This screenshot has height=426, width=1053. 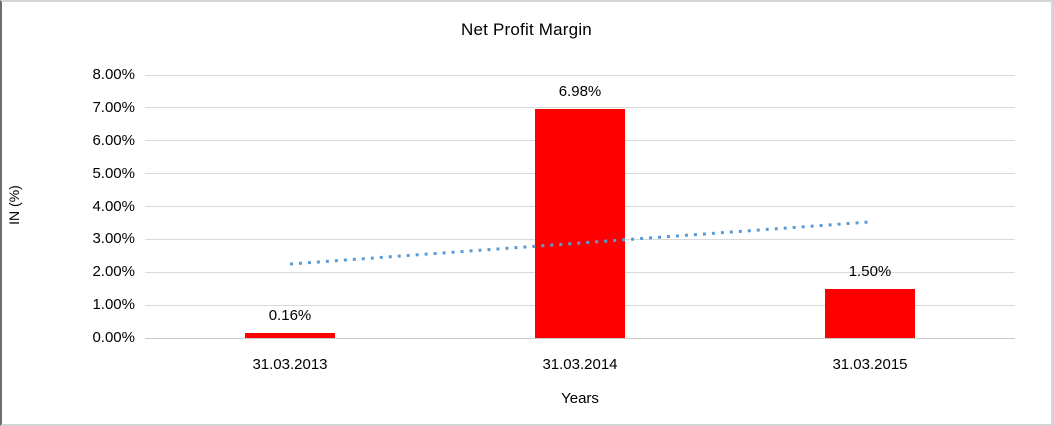 What do you see at coordinates (113, 173) in the screenshot?
I see `y-tick-label: 5.00%` at bounding box center [113, 173].